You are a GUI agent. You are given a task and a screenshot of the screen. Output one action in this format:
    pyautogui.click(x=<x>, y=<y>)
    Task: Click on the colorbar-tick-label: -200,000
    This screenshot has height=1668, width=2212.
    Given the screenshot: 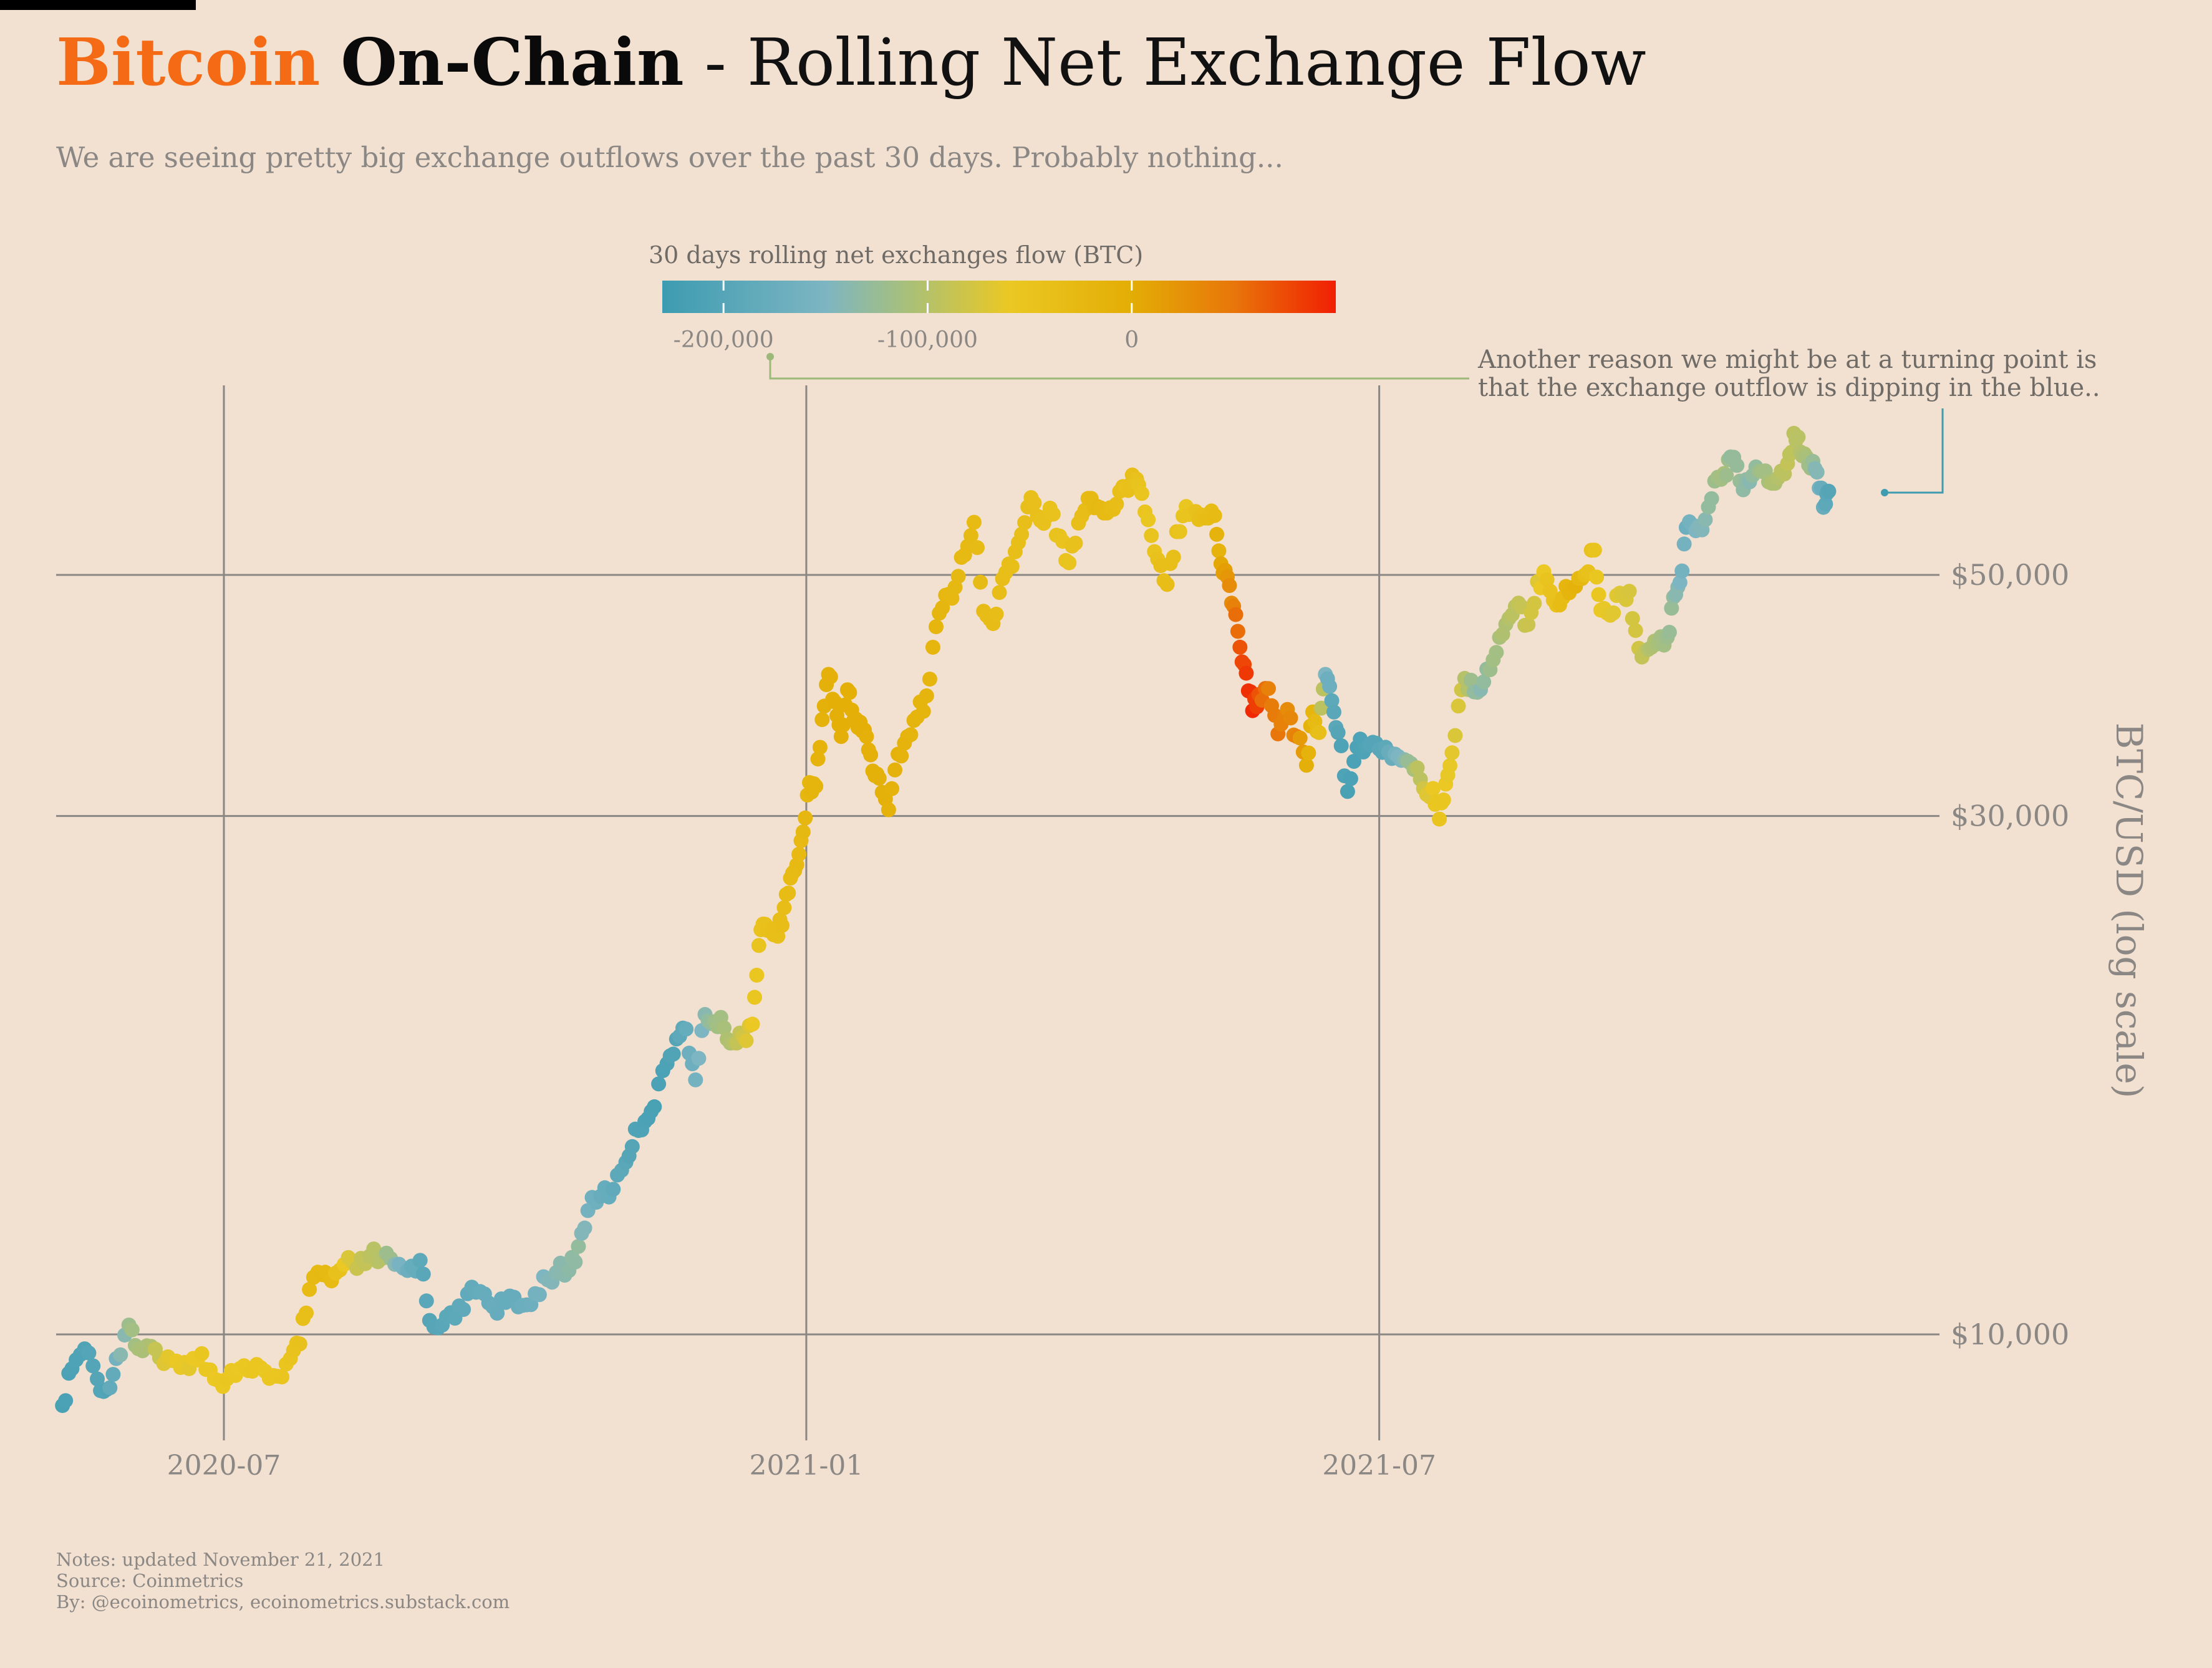 What is the action you would take?
    pyautogui.click(x=724, y=340)
    